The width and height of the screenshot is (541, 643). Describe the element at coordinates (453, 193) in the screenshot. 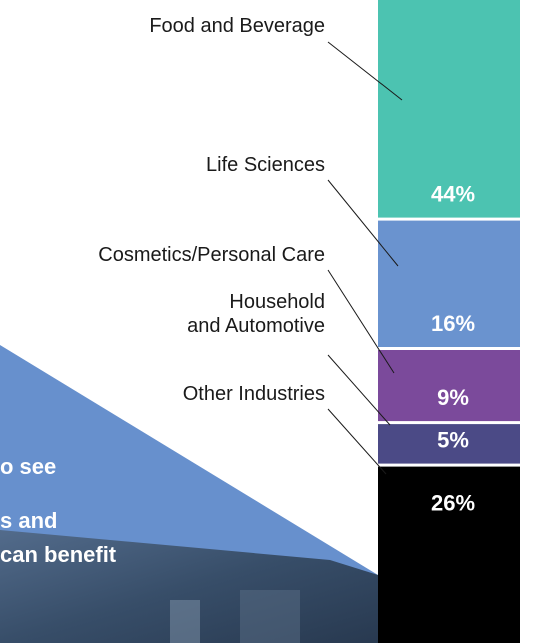

I see `value-label: 44%` at that location.